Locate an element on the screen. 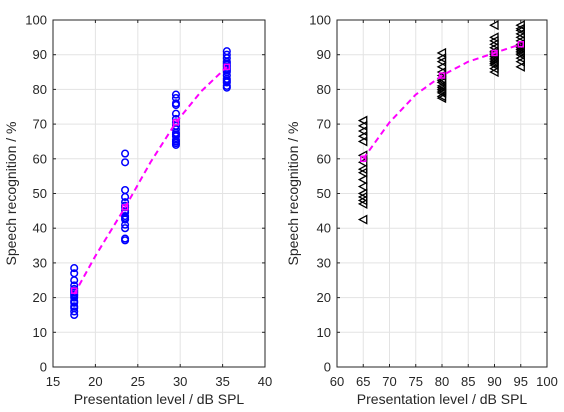 This screenshot has width=564, height=412. left-y-tick-label: 40 is located at coordinates (40, 228).